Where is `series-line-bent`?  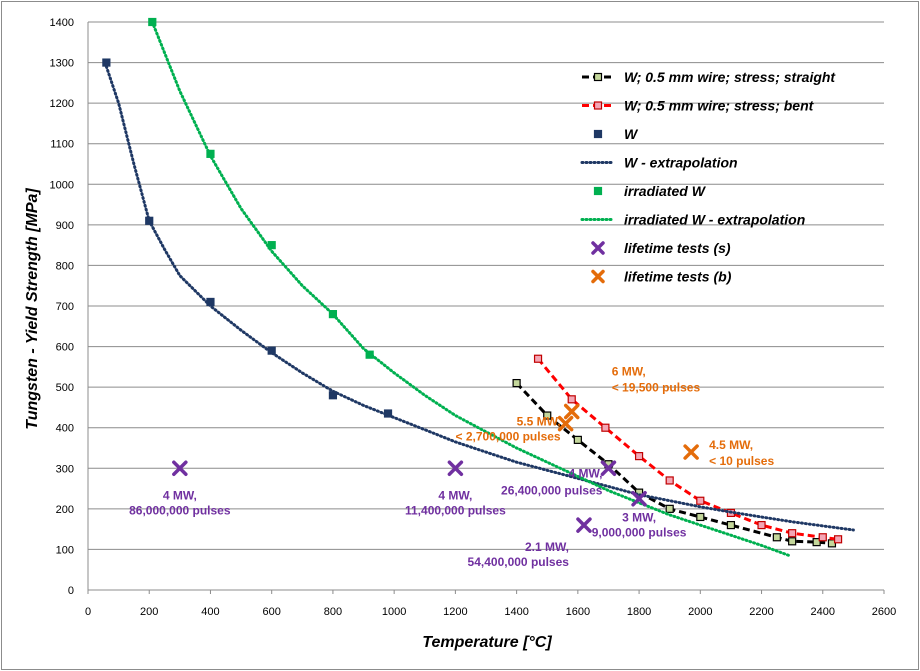
series-line-bent is located at coordinates (687, 449).